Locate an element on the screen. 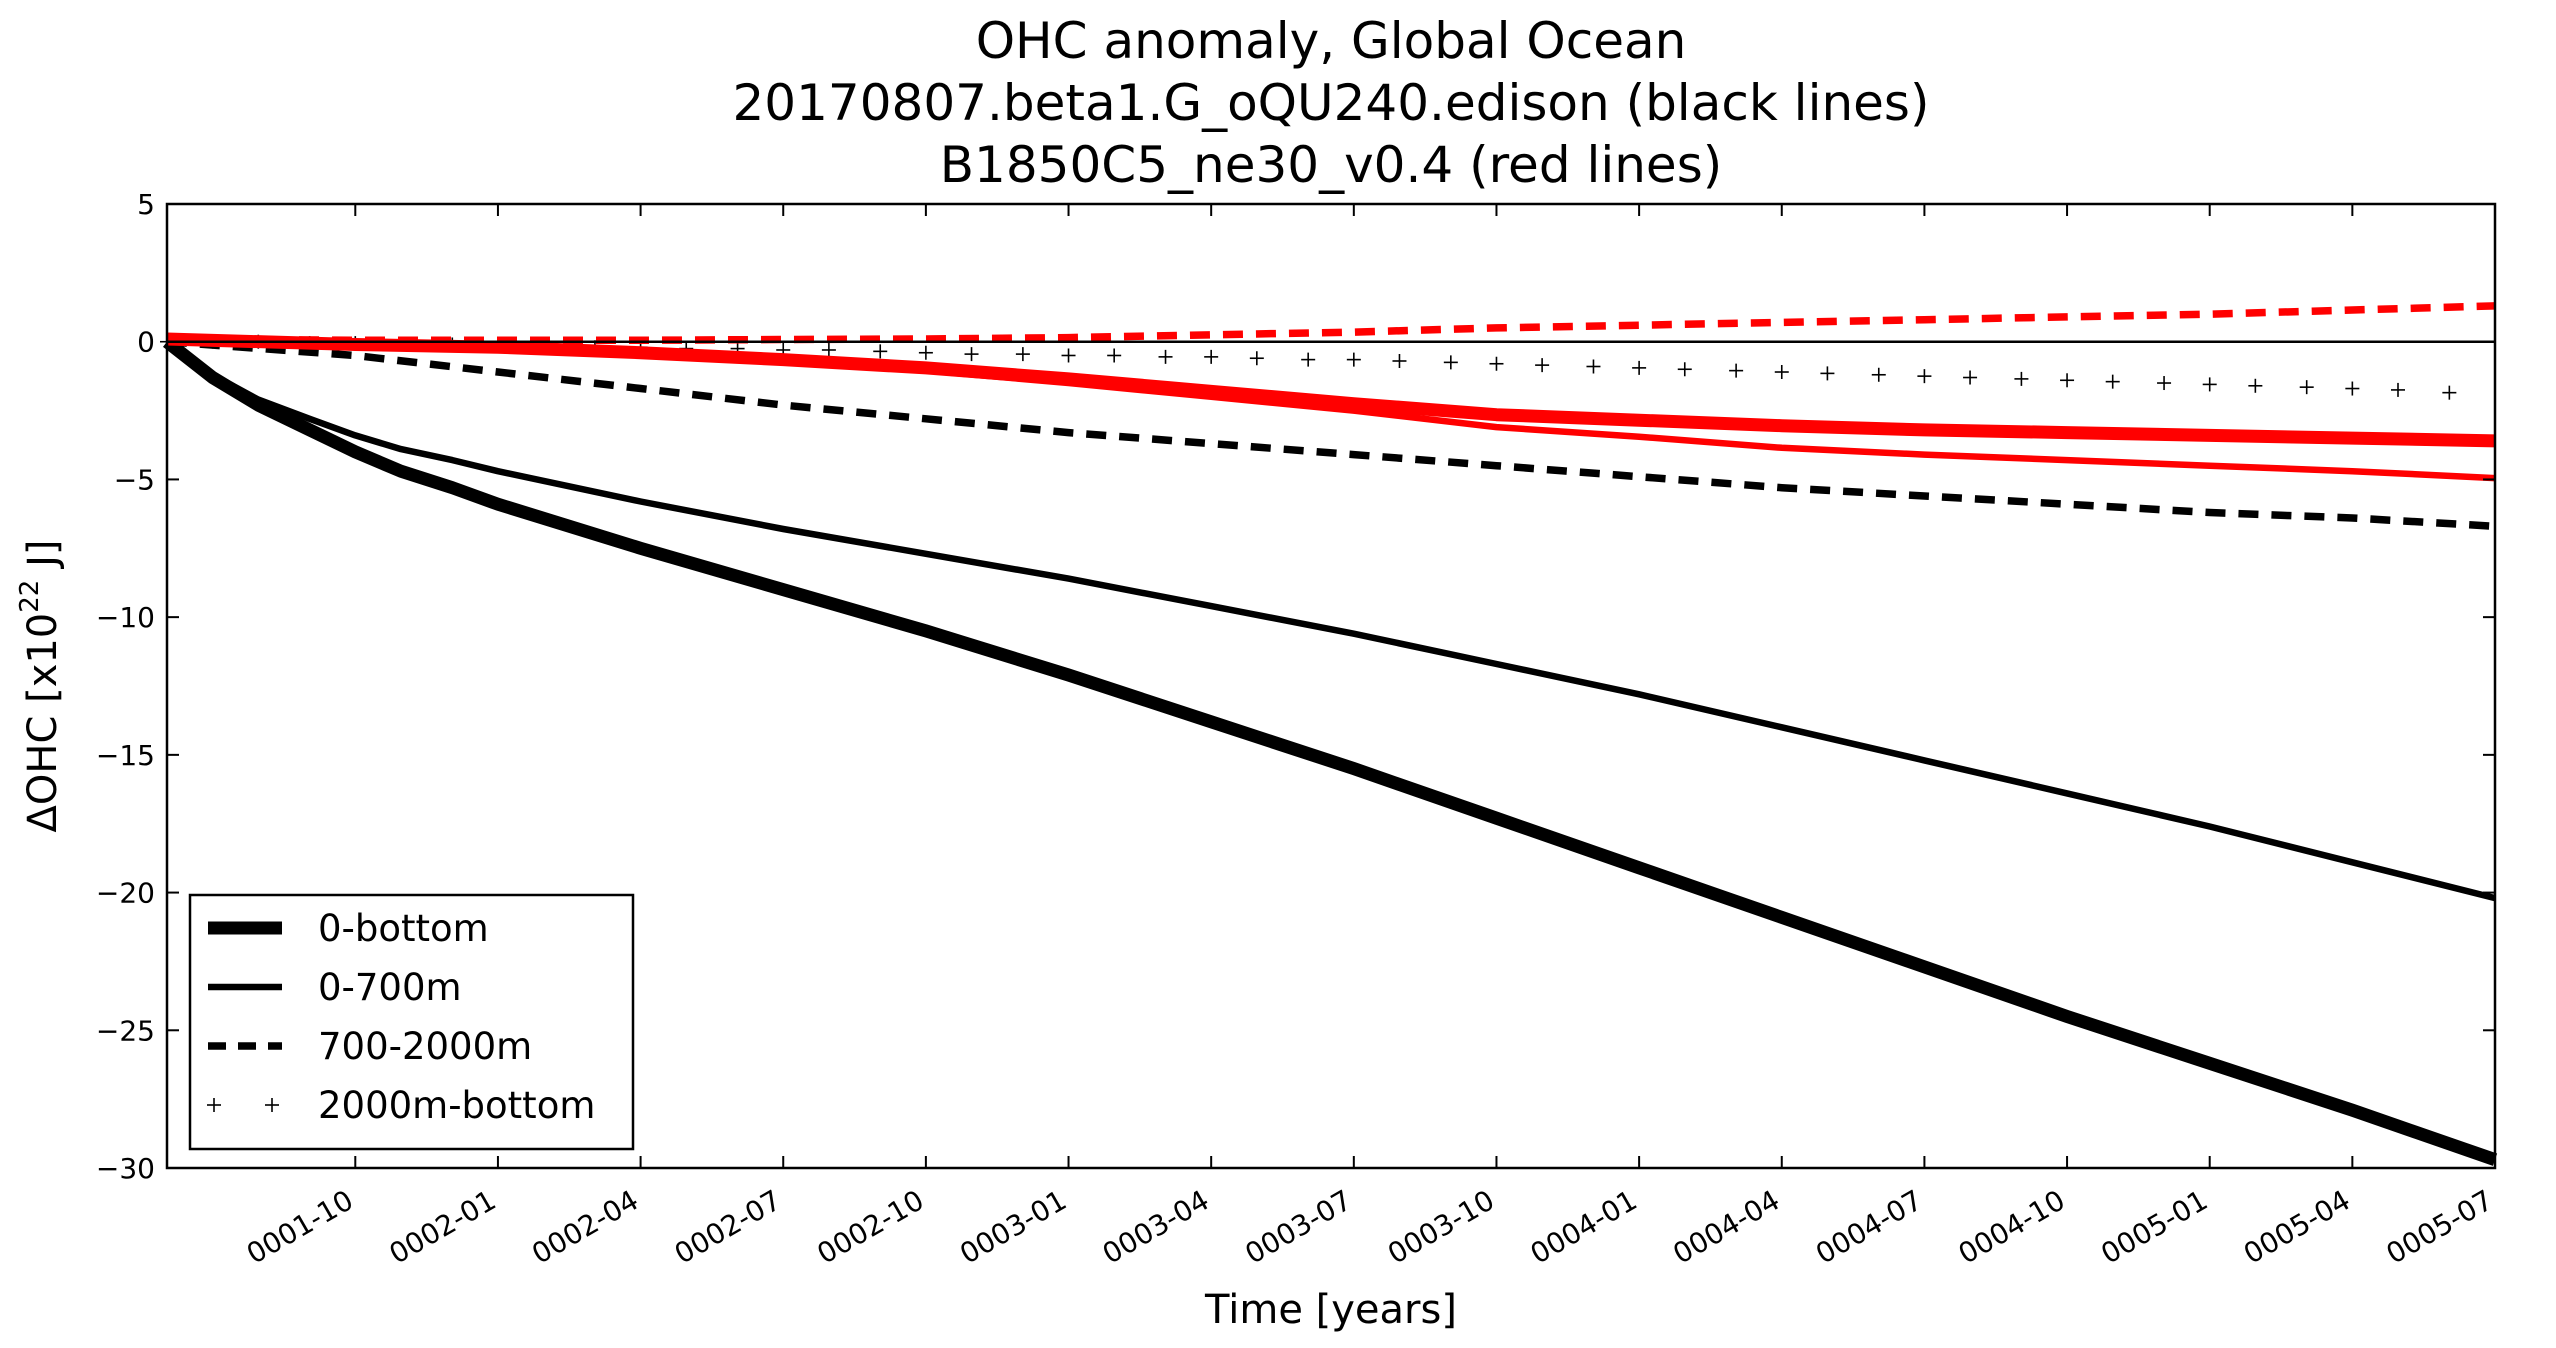  y-tick-label: 5 is located at coordinates (146, 204).